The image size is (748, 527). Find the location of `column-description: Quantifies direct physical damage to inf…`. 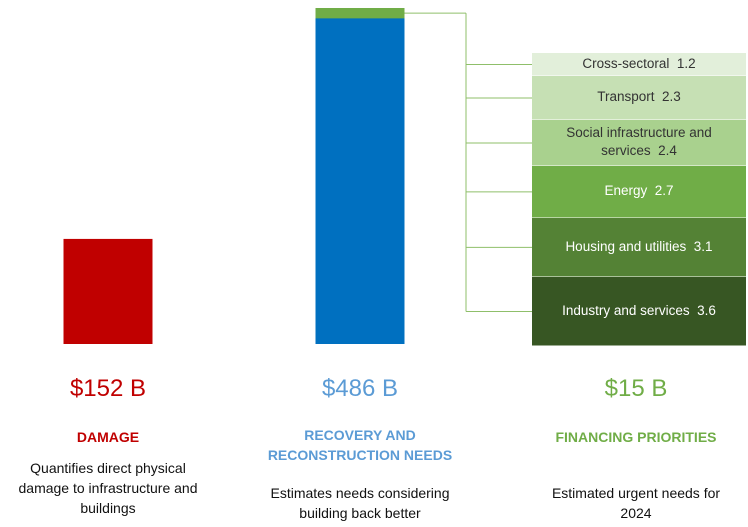

column-description: Quantifies direct physical damage to inf… is located at coordinates (108, 488).